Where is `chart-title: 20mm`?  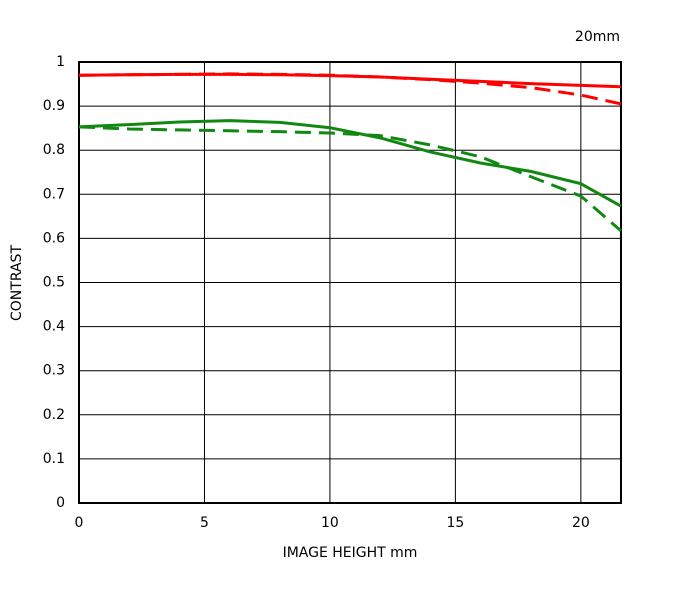 chart-title: 20mm is located at coordinates (597, 37).